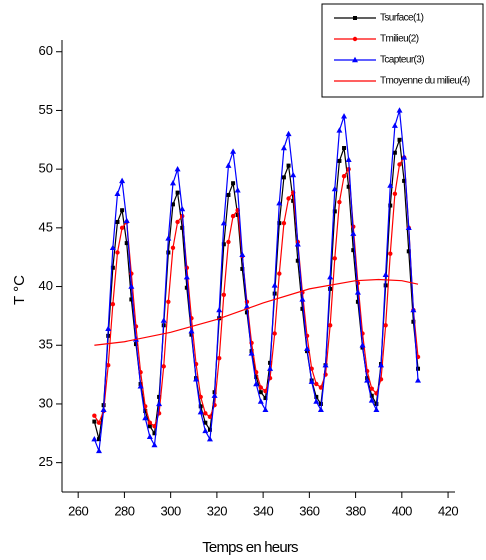 This screenshot has height=560, width=486. I want to click on x-tick-label: 340, so click(263, 510).